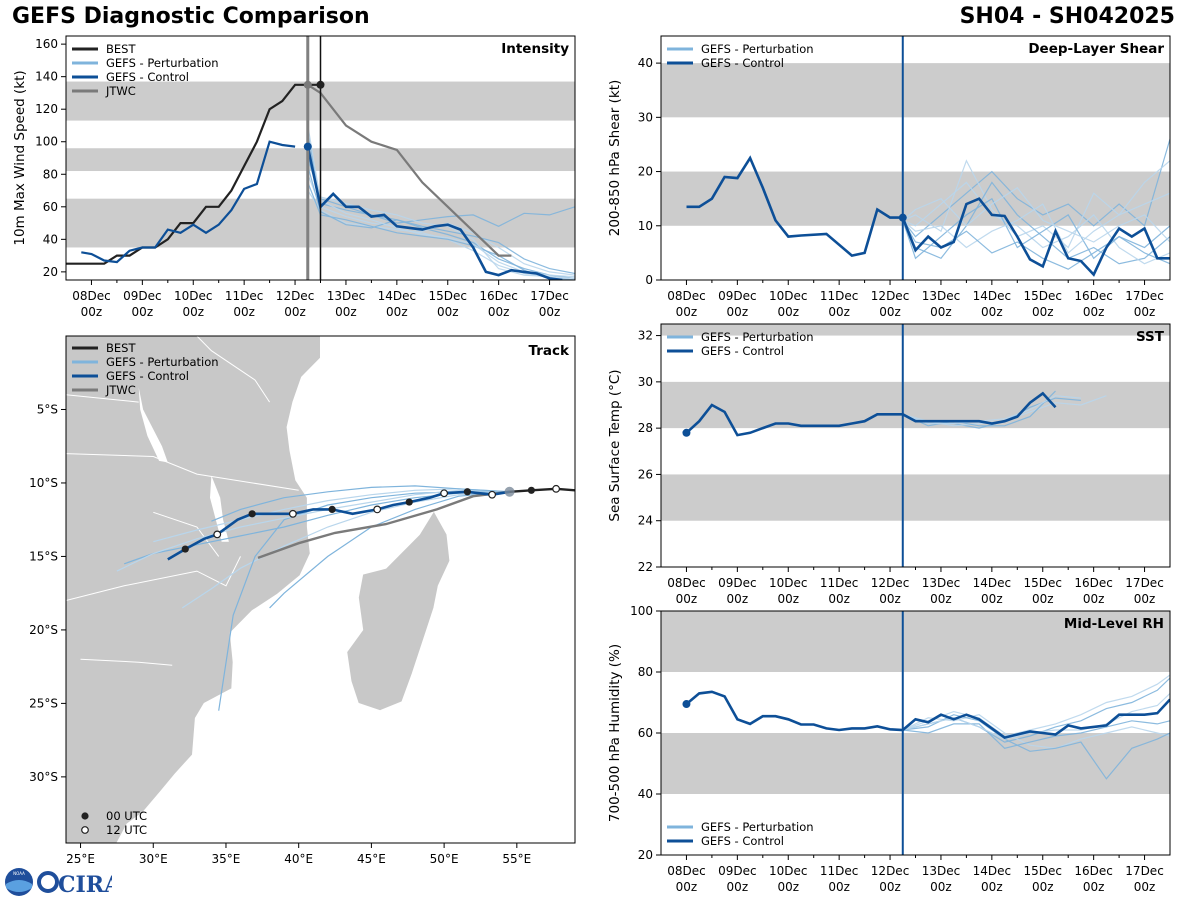 This screenshot has height=900, width=1200. What do you see at coordinates (20, 157) in the screenshot?
I see `y-axis-label: 10m Max Wind Speed (kt)` at bounding box center [20, 157].